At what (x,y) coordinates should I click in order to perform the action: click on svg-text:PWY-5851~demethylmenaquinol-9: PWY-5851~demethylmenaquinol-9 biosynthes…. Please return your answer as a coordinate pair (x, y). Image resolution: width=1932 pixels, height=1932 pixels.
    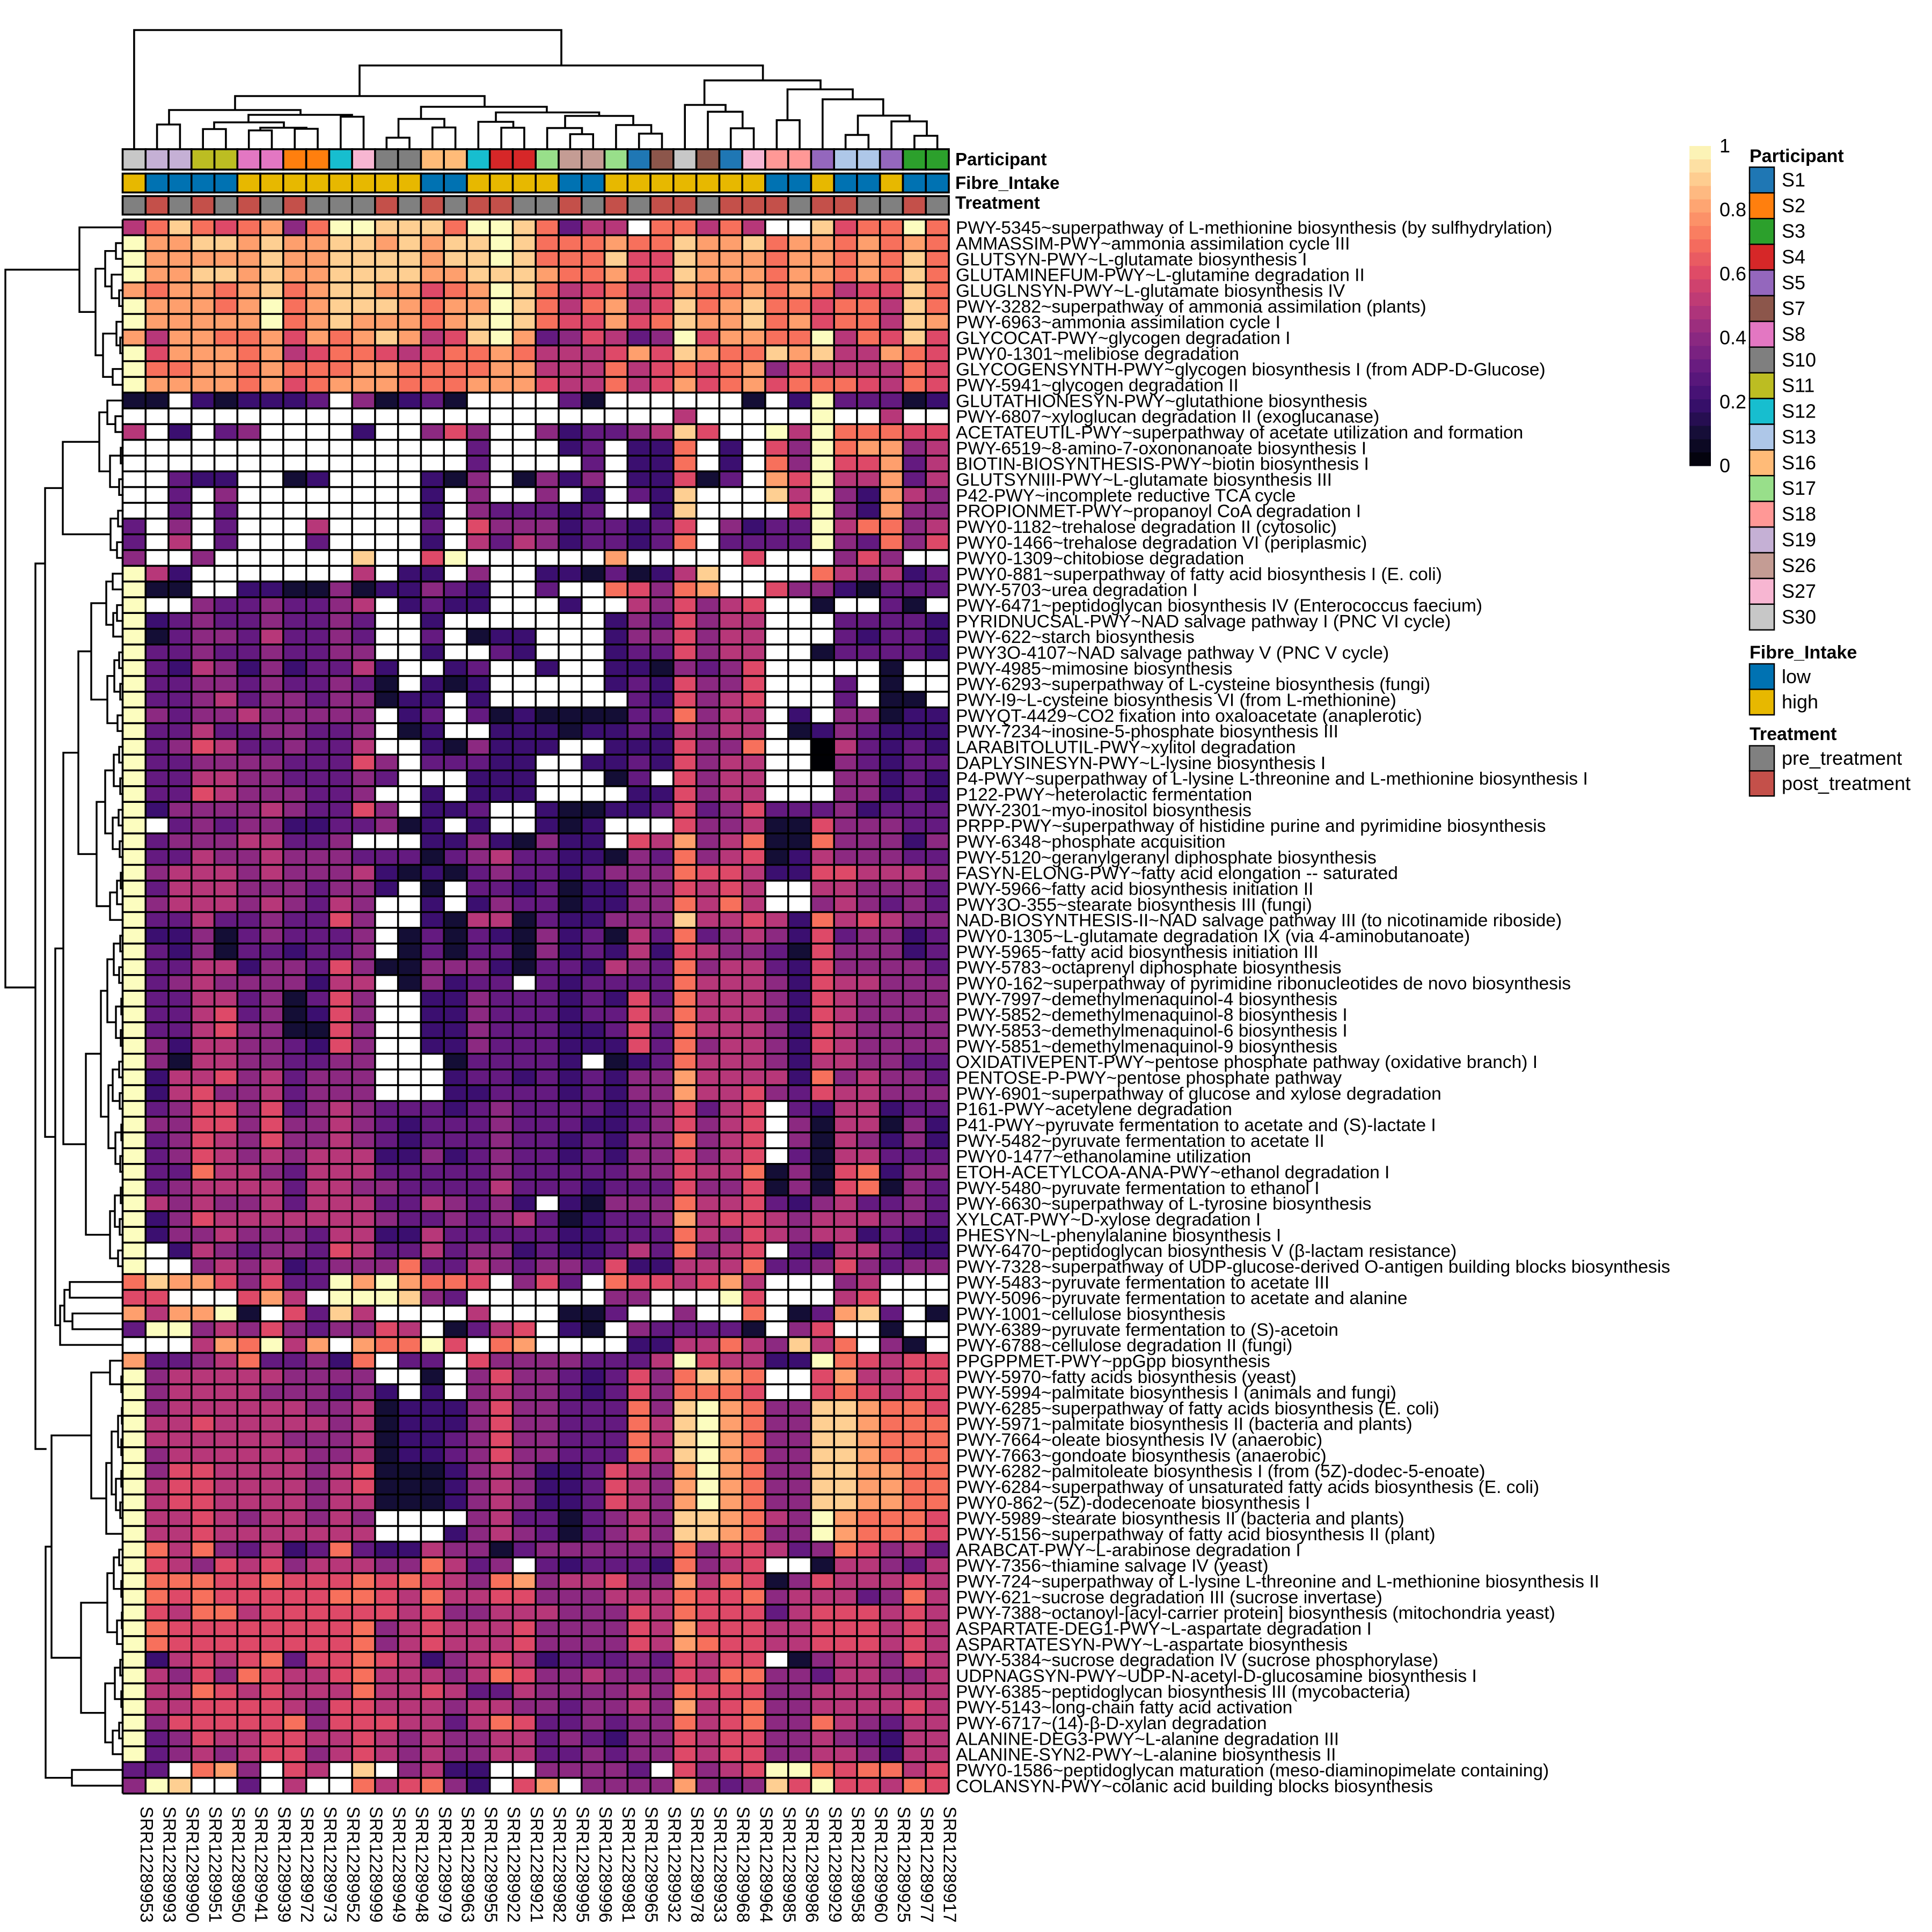
    Looking at the image, I should click on (1146, 1047).